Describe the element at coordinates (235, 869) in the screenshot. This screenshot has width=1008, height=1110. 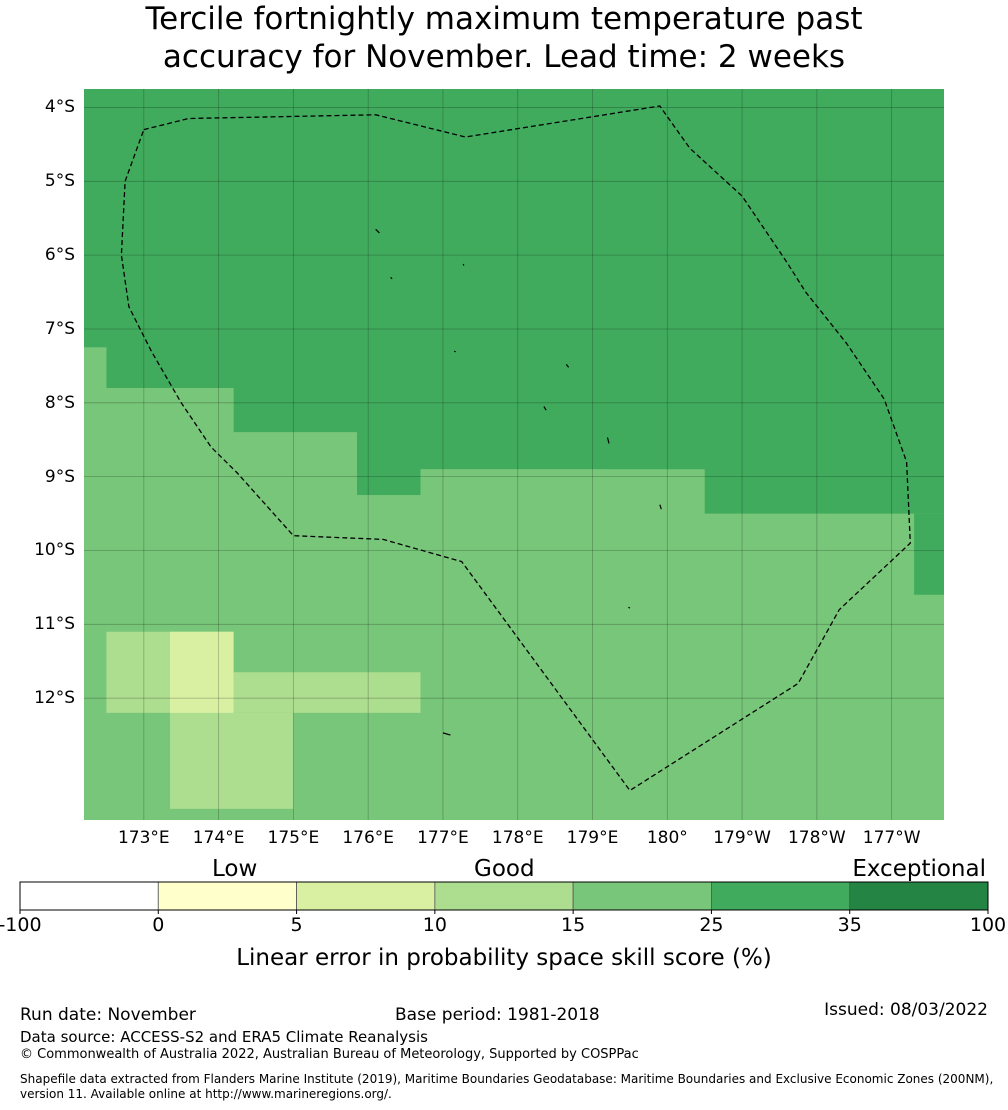
I see `category-label-low: Low` at that location.